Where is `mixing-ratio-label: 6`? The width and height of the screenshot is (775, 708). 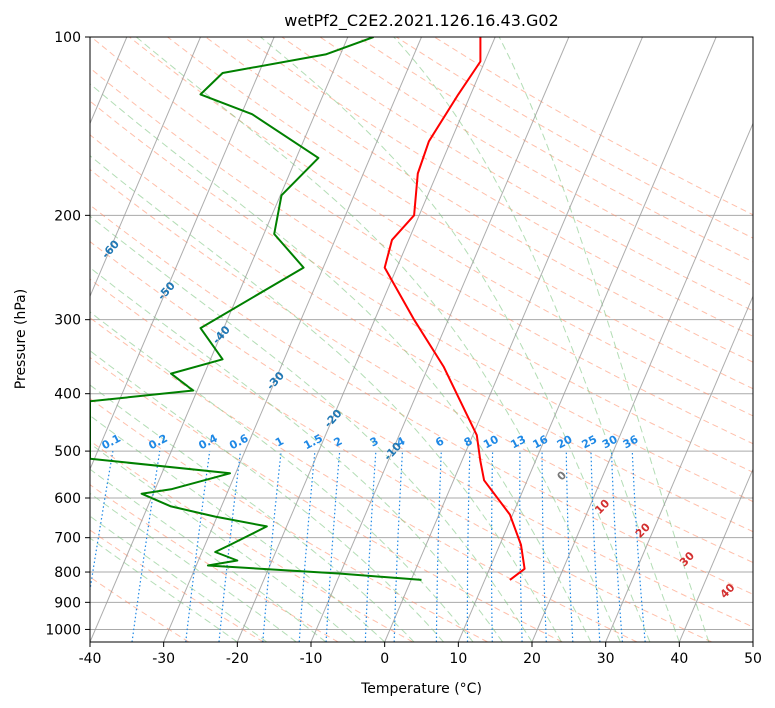
mixing-ratio-label: 6 is located at coordinates (439, 441).